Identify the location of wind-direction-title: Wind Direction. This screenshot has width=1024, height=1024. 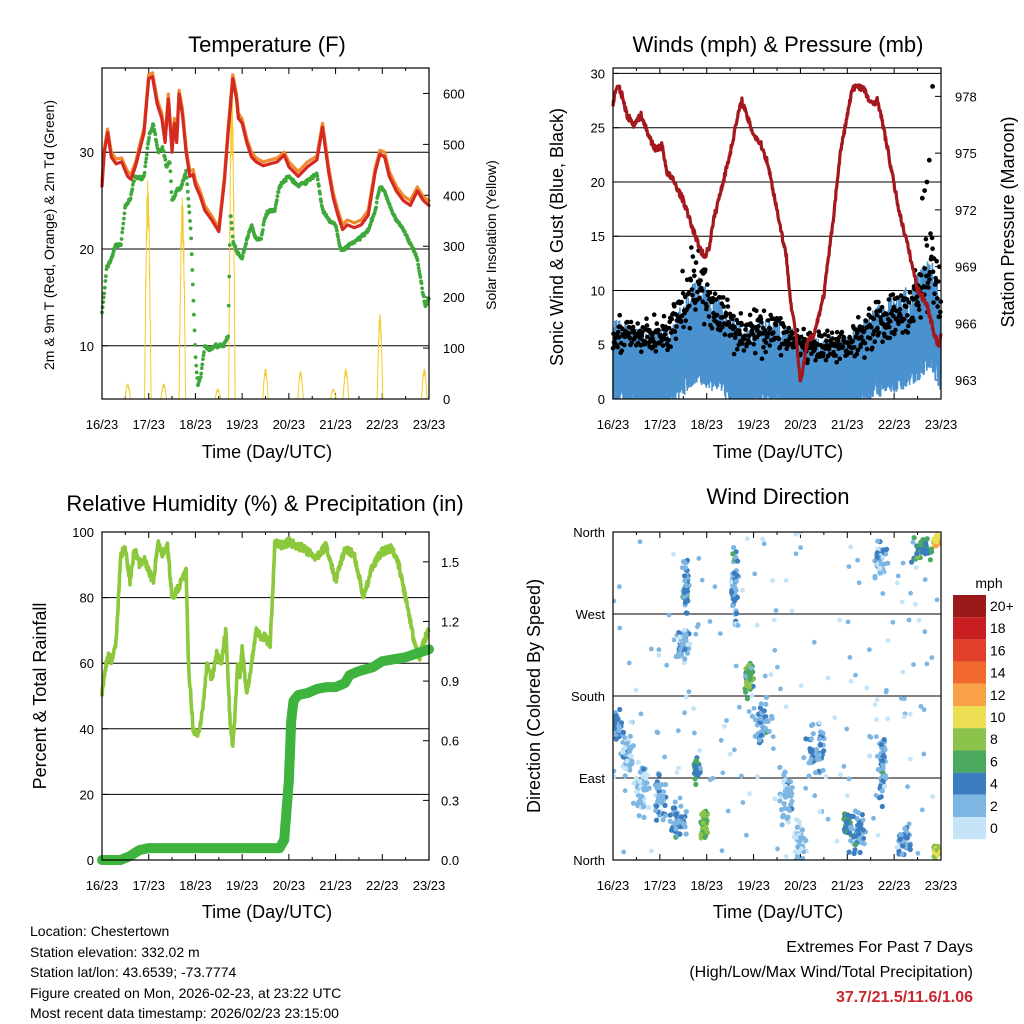
(777, 496).